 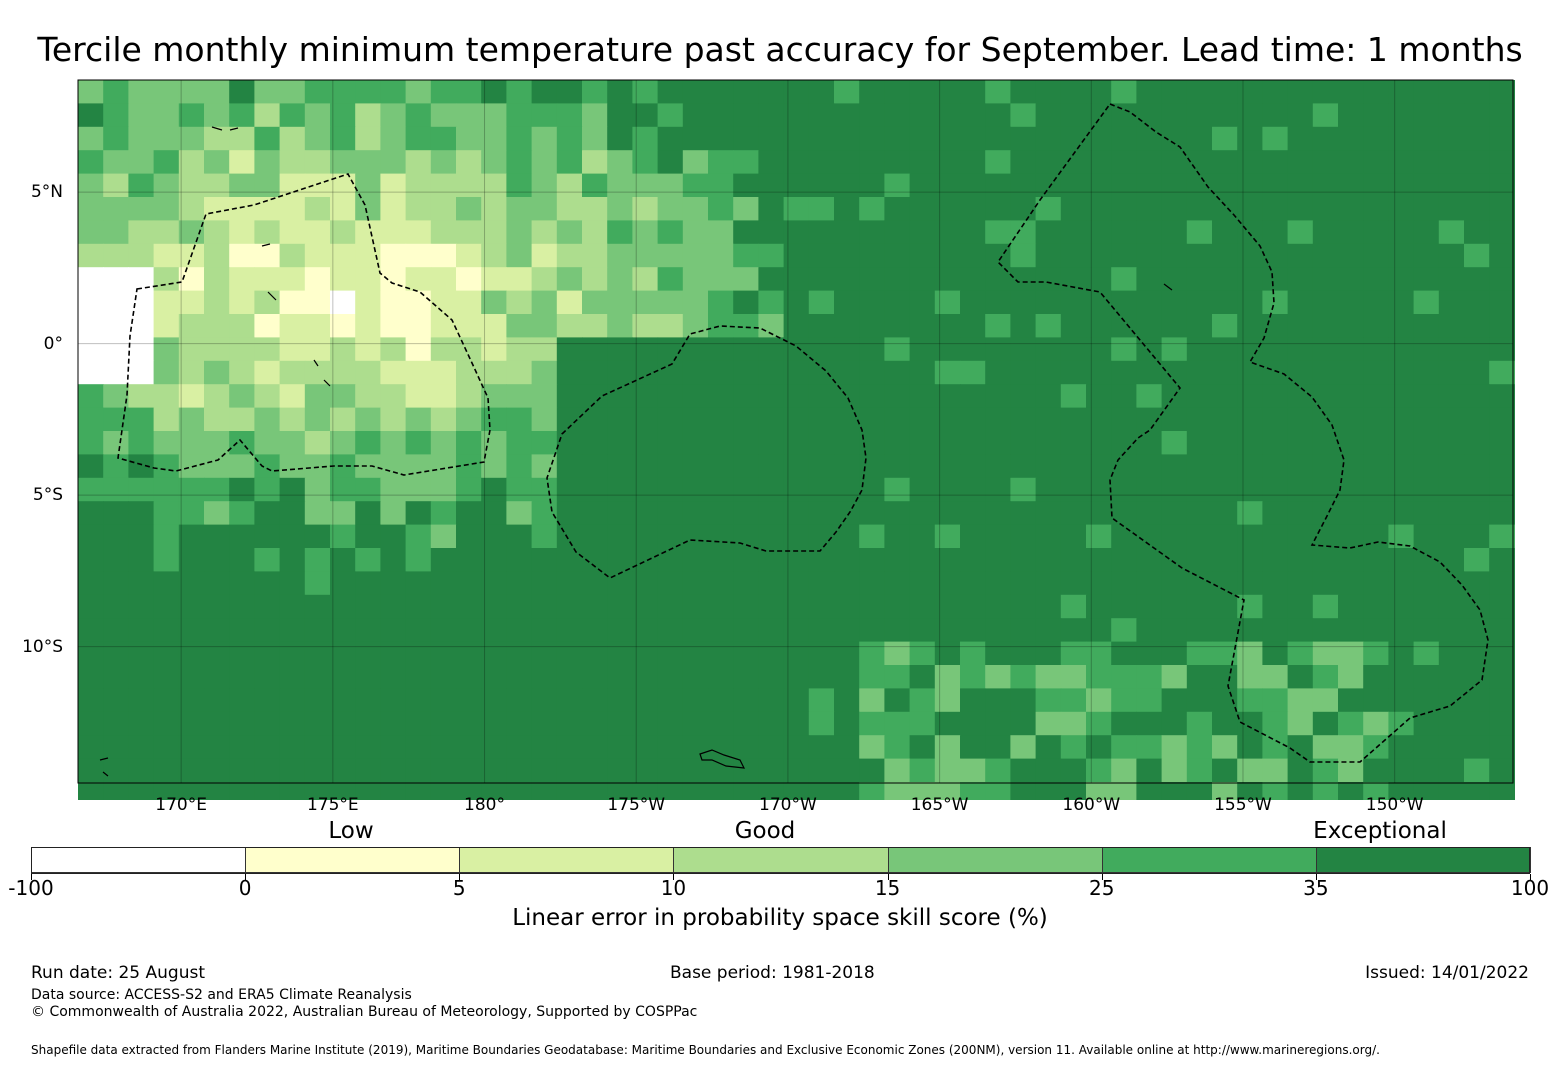 I want to click on base-period: Base period: 1981-2018, so click(x=772, y=973).